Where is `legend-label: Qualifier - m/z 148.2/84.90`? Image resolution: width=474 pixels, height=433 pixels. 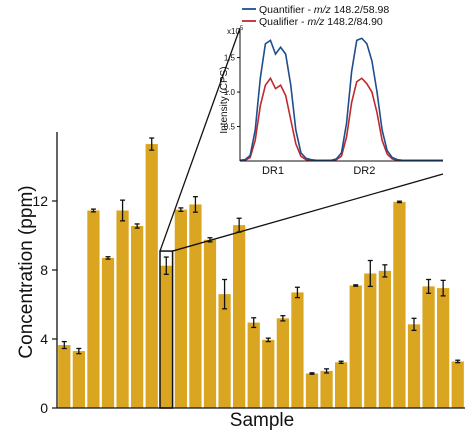
legend-label: Qualifier - m/z 148.2/84.90 is located at coordinates (321, 22).